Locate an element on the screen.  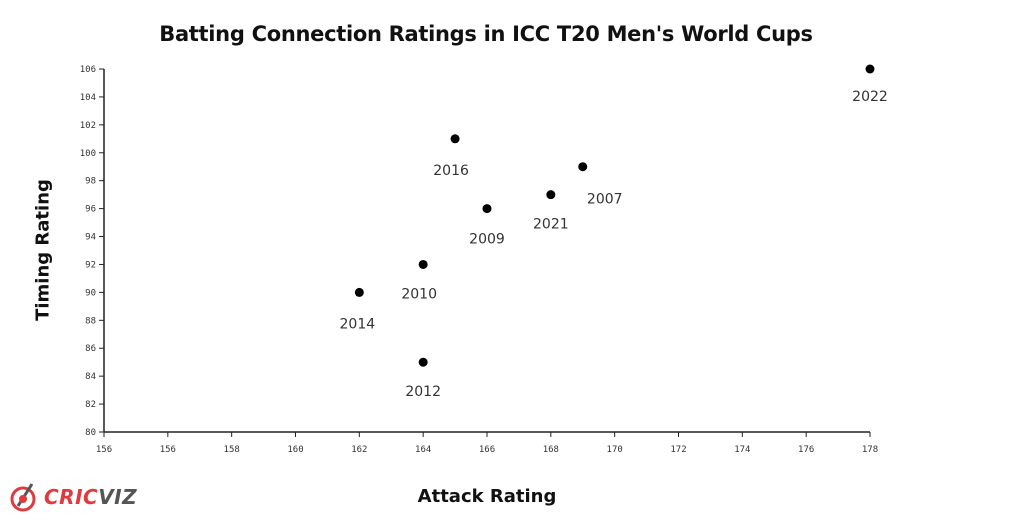
y-tick-label: 98 is located at coordinates (90, 182).